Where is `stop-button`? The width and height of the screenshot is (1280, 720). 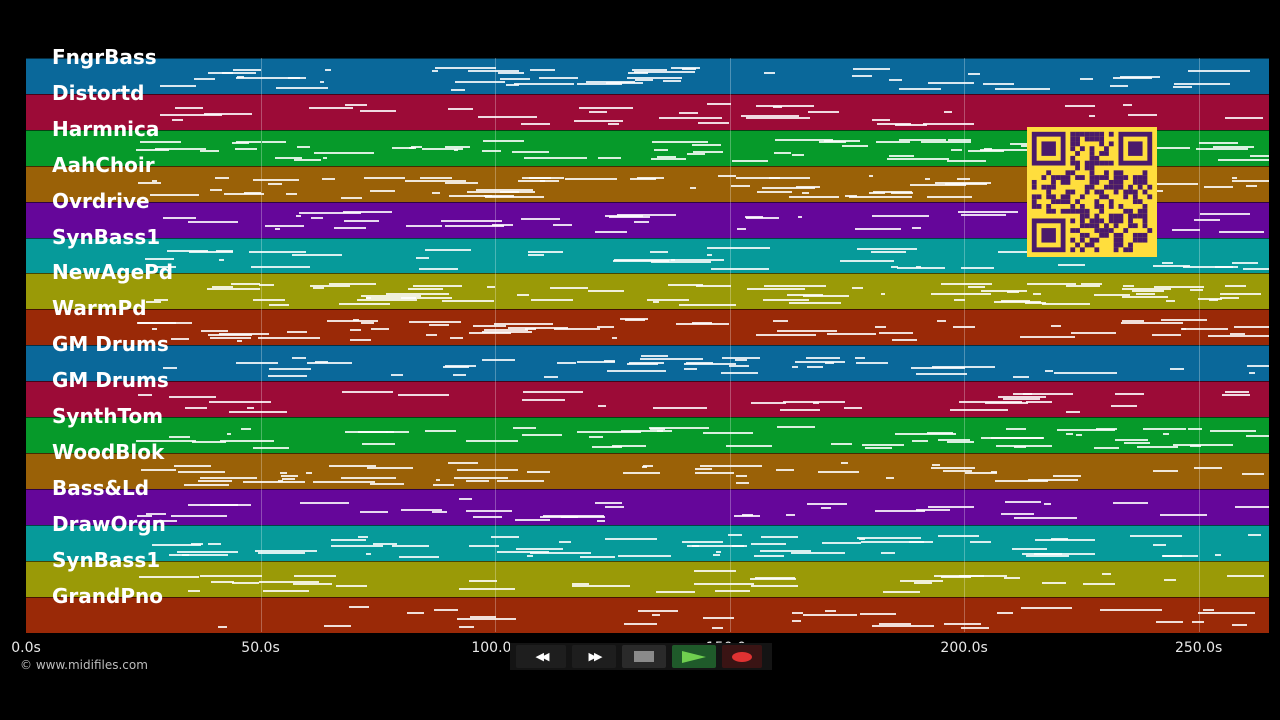 stop-button is located at coordinates (644, 656).